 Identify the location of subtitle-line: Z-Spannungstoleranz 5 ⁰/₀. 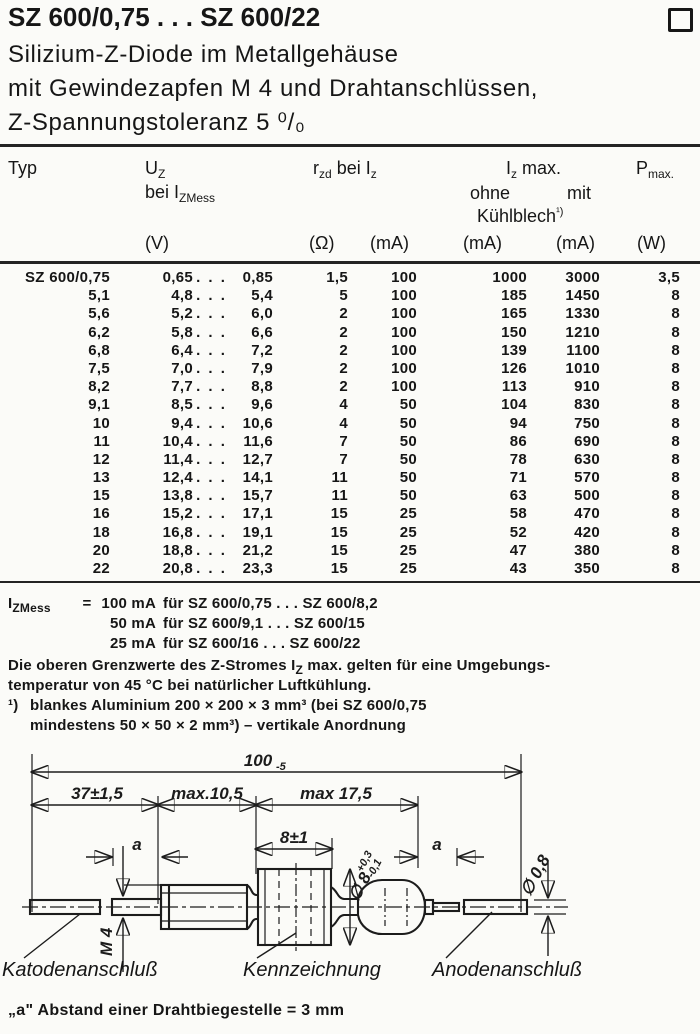
(157, 122).